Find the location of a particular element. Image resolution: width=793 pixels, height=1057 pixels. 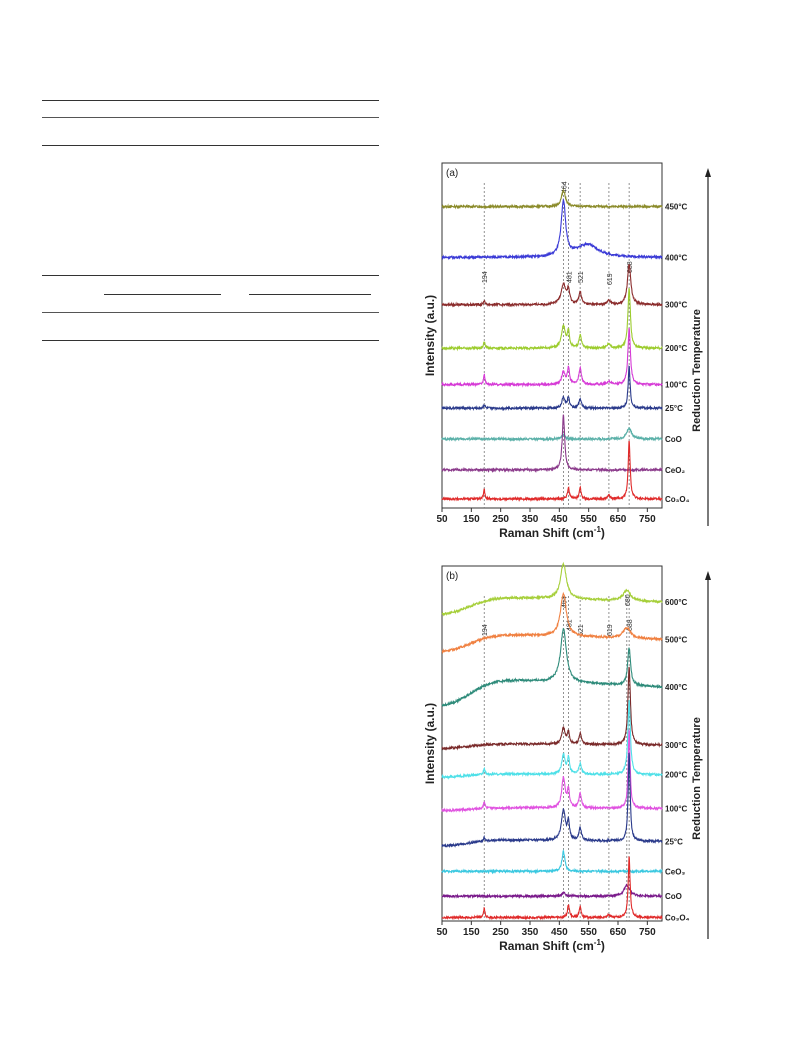

table-top-rule is located at coordinates (210, 100).